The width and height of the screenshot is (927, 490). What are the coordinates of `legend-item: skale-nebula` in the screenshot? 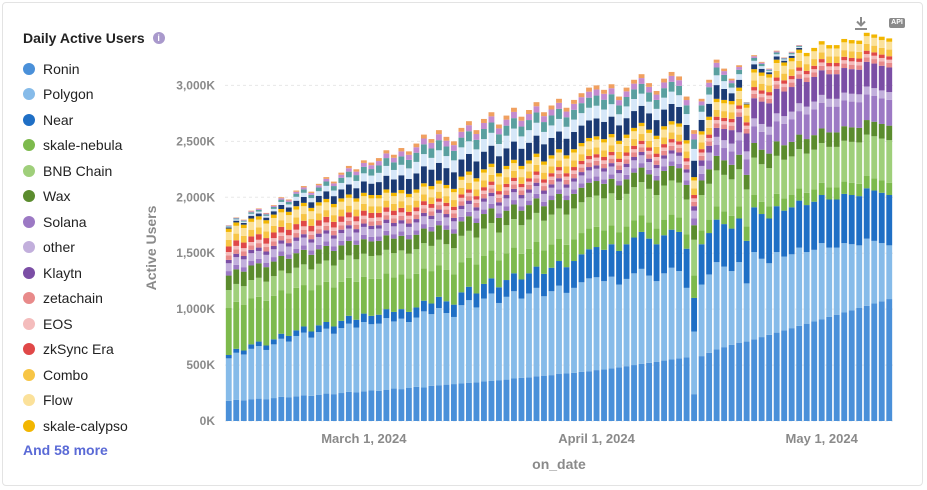 It's located at (98, 146).